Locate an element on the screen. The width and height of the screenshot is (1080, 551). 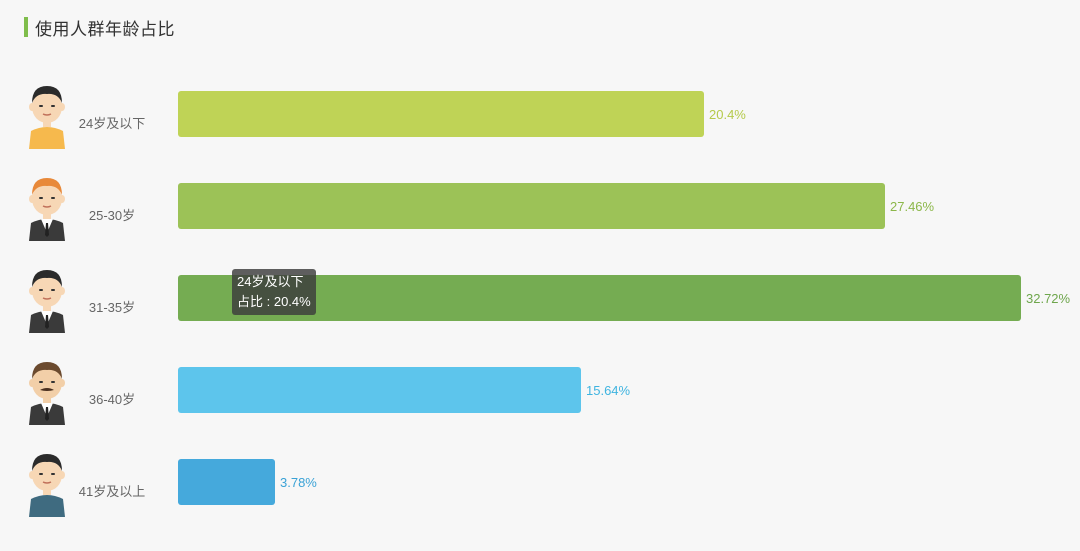
chart-title: 使用人群年龄占比 is located at coordinates (105, 29).